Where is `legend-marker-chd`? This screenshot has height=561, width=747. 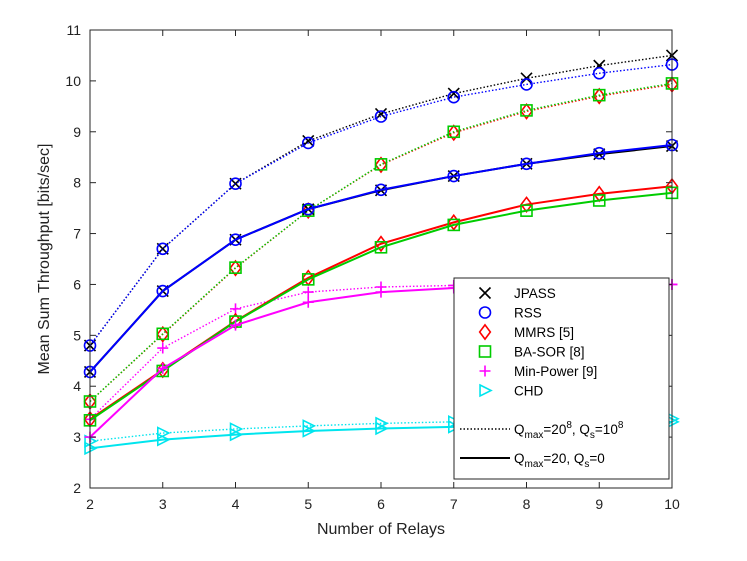 legend-marker-chd is located at coordinates (486, 390).